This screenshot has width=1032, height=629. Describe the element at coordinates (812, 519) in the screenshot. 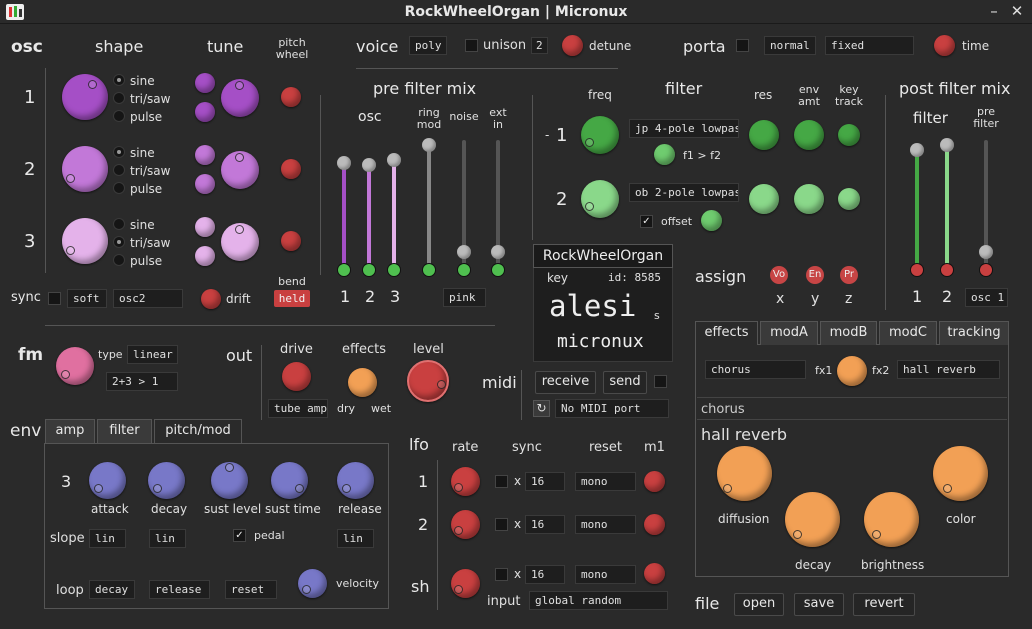

I see `decay-fx-knob` at that location.